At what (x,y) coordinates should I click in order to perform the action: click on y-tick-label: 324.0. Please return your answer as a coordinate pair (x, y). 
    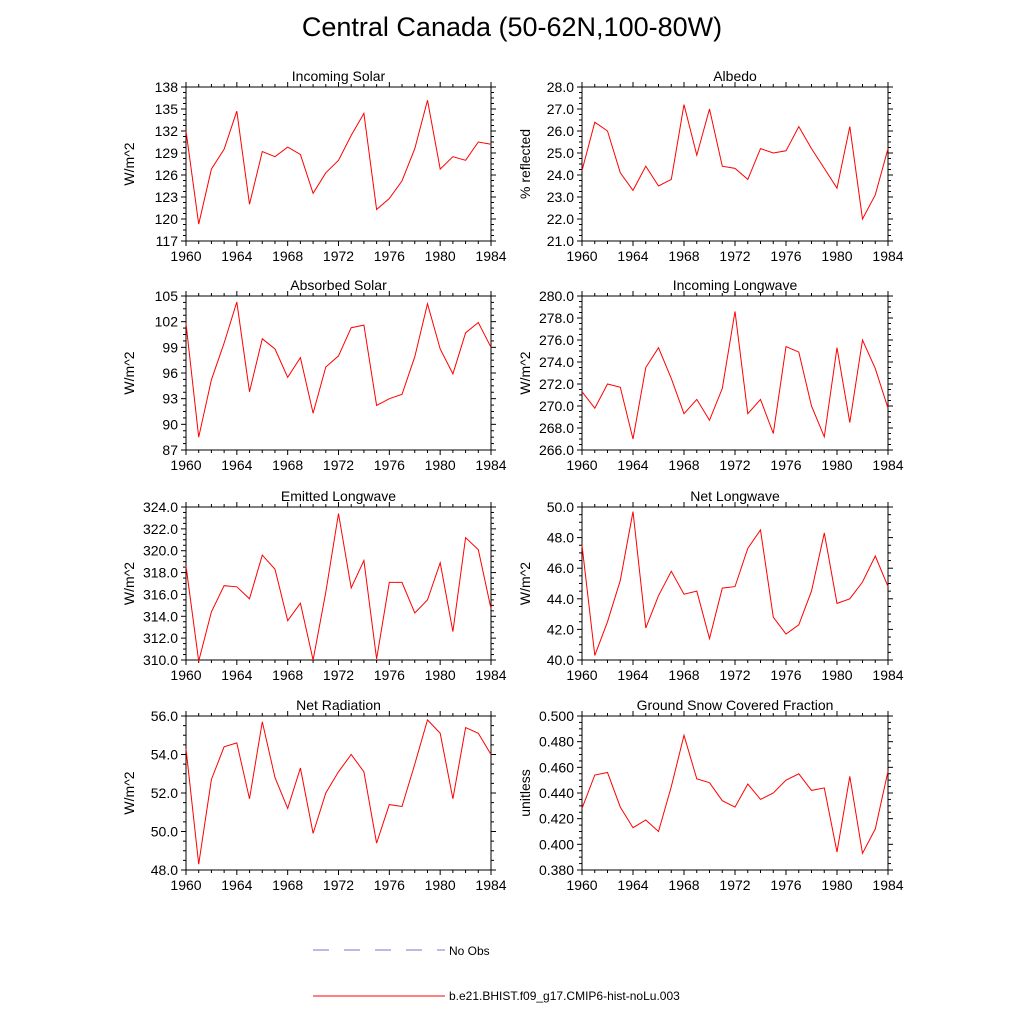
    Looking at the image, I should click on (160, 507).